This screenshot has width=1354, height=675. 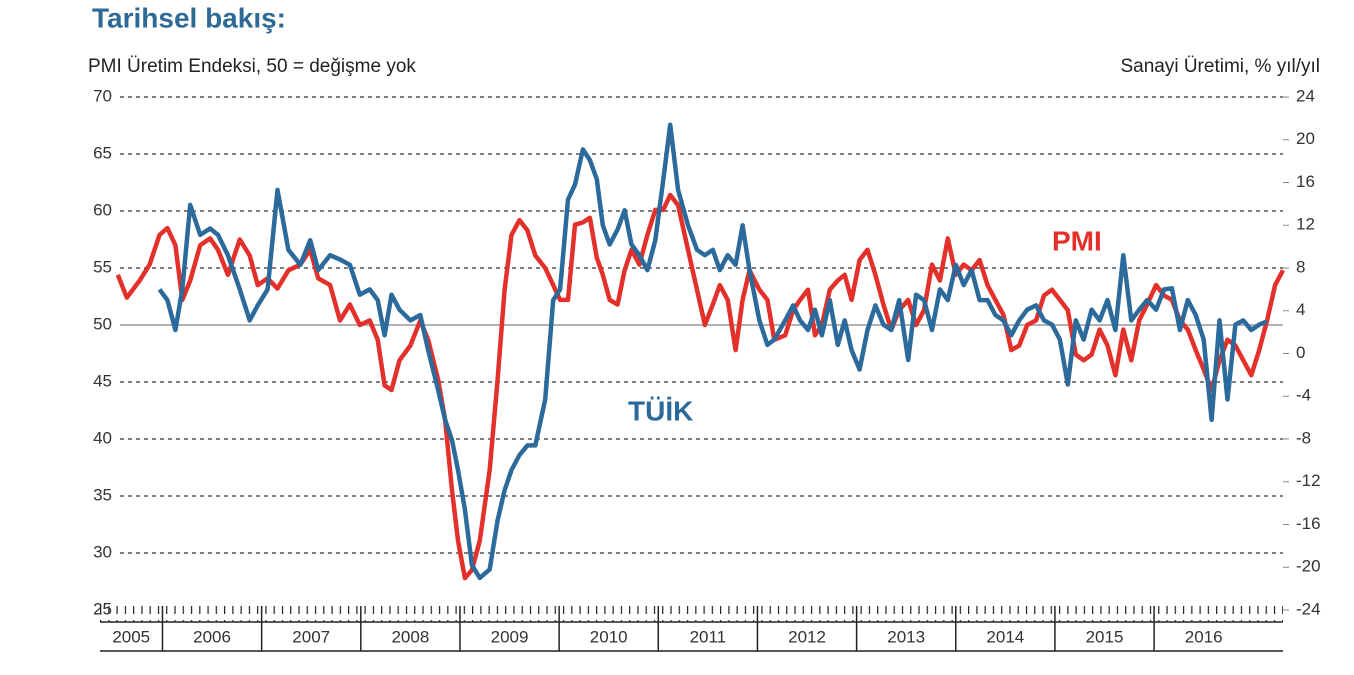 I want to click on y-tick-label: 65, so click(x=102, y=152).